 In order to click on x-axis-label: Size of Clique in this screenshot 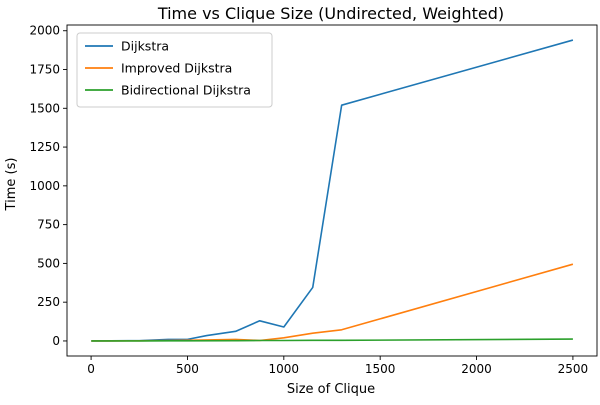, I will do `click(331, 389)`.